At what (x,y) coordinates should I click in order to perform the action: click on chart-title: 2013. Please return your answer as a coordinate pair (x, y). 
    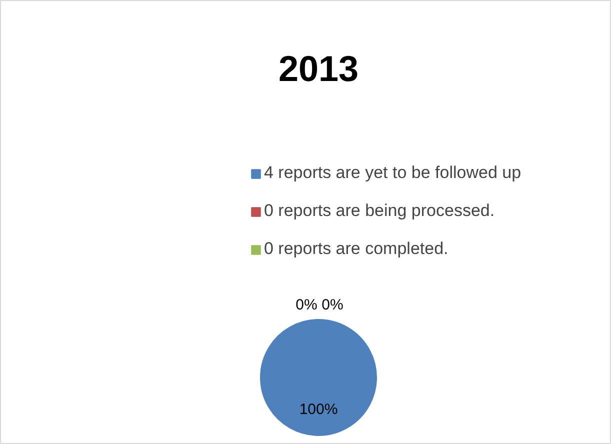
    Looking at the image, I should click on (318, 68).